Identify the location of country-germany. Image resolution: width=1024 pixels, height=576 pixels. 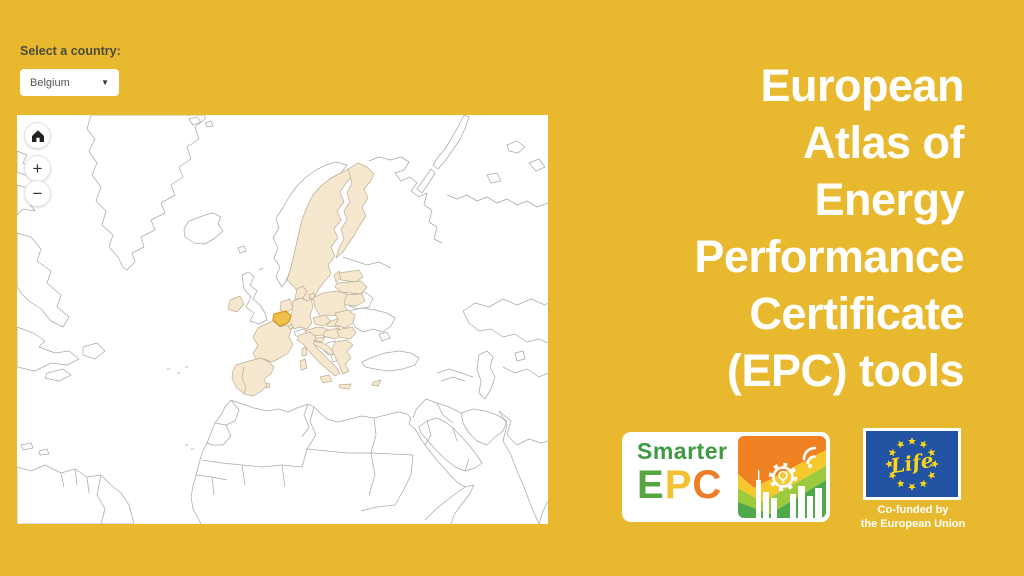
(301, 313).